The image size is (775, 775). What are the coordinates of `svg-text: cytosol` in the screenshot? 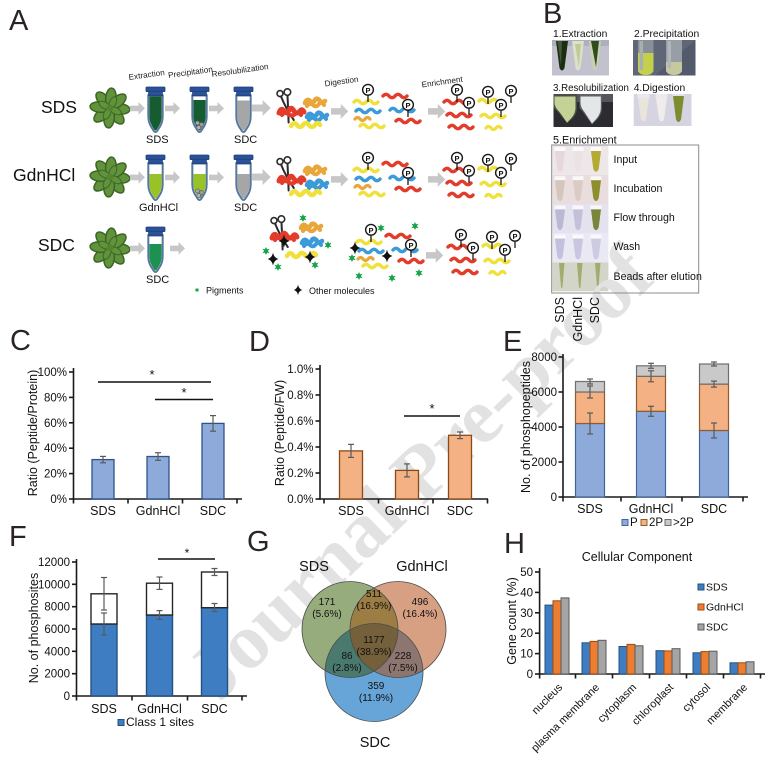 It's located at (696, 698).